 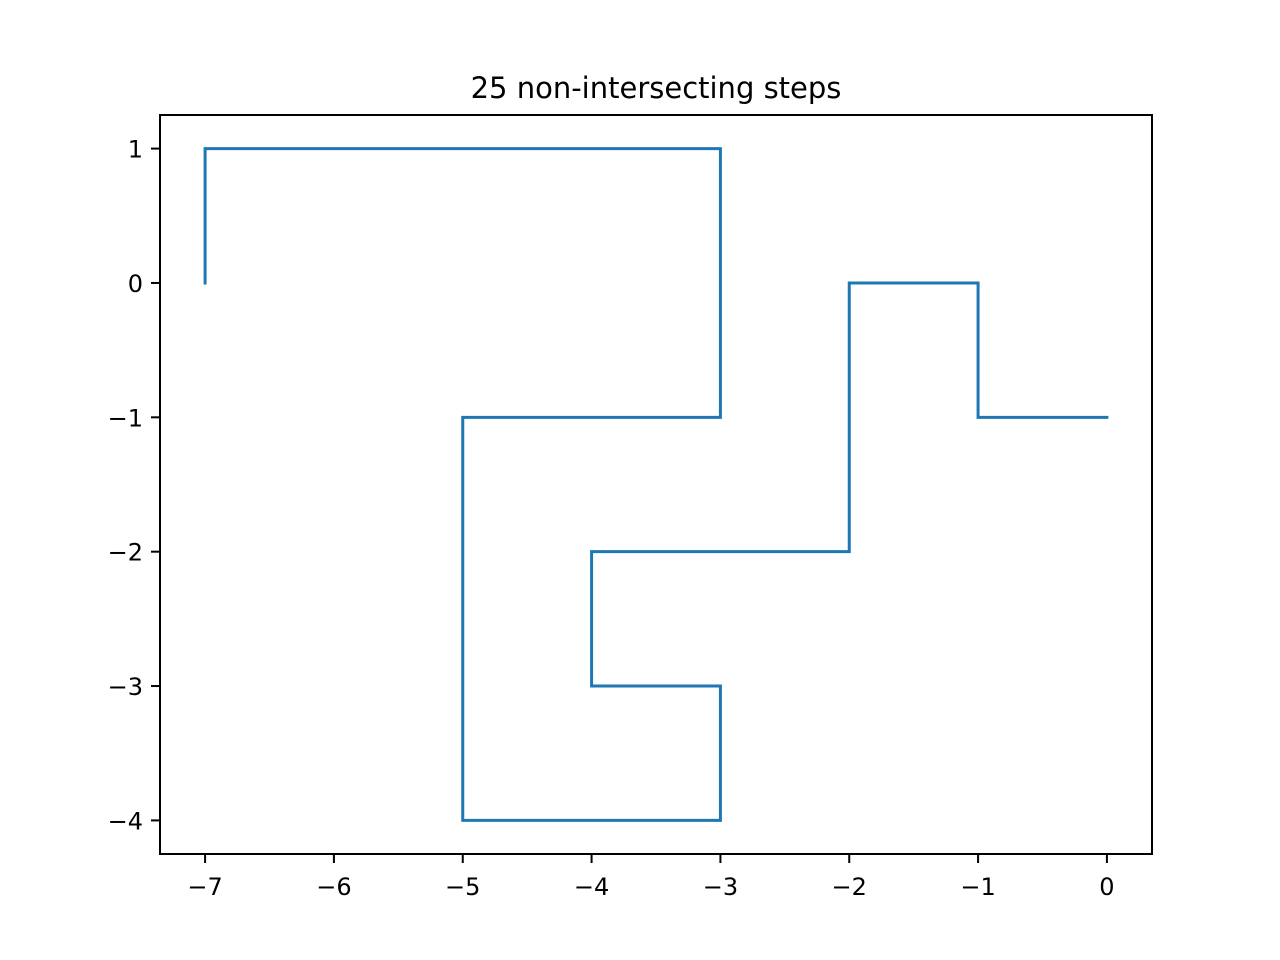 What do you see at coordinates (1106, 887) in the screenshot?
I see `x-tick-label: 0` at bounding box center [1106, 887].